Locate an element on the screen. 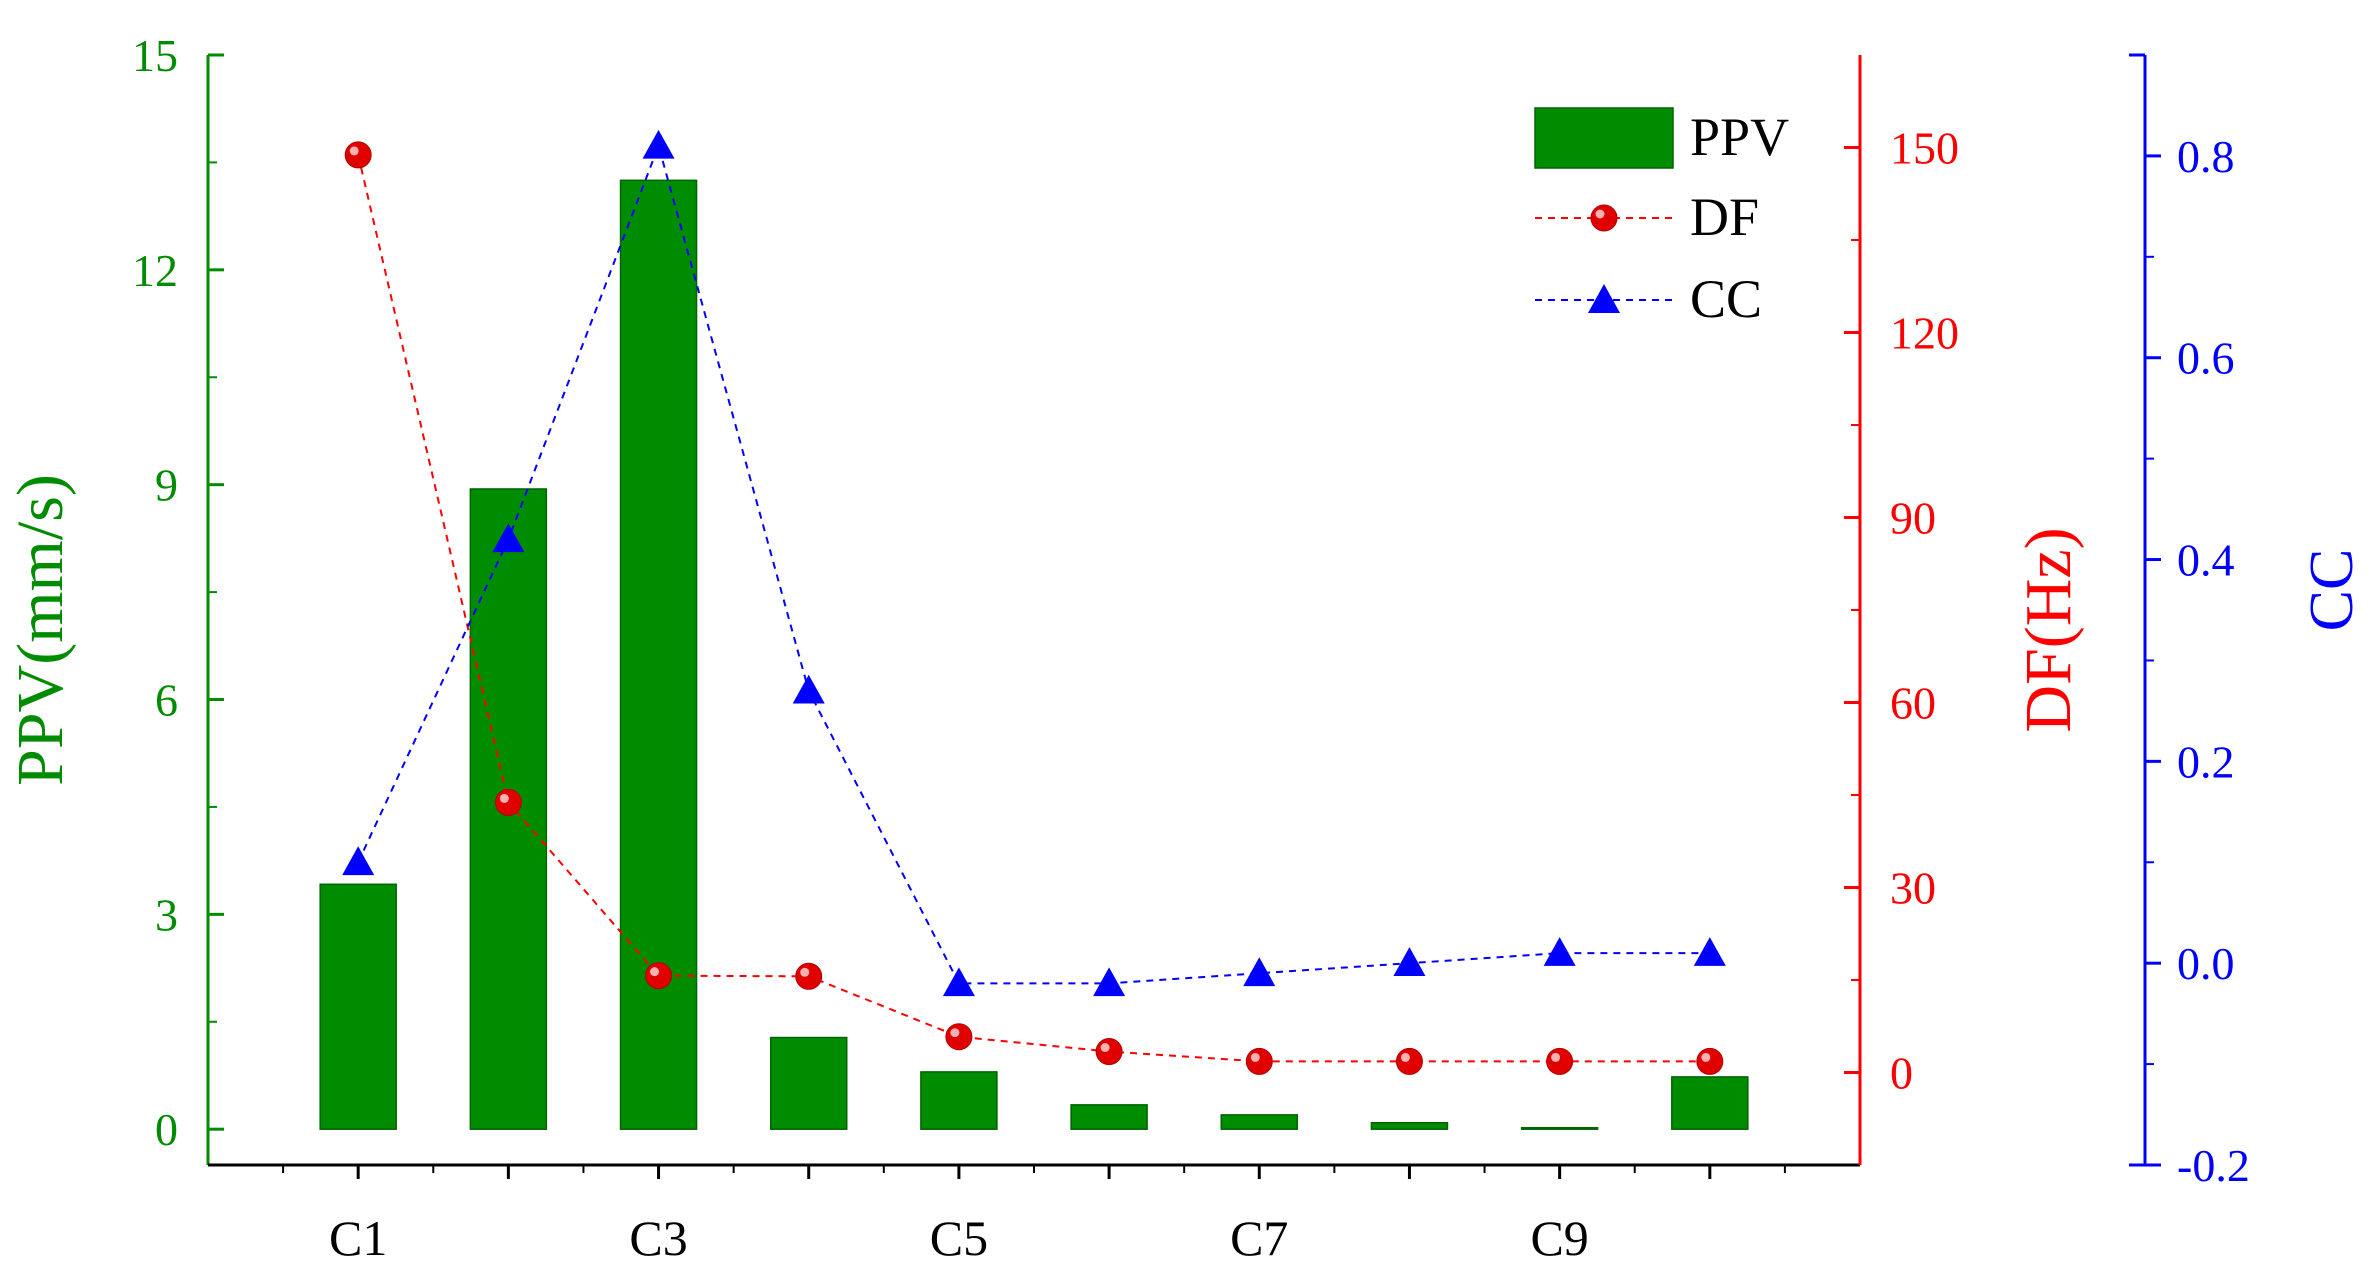 This screenshot has width=2373, height=1285. bar-ppv-c8 is located at coordinates (1409, 1125).